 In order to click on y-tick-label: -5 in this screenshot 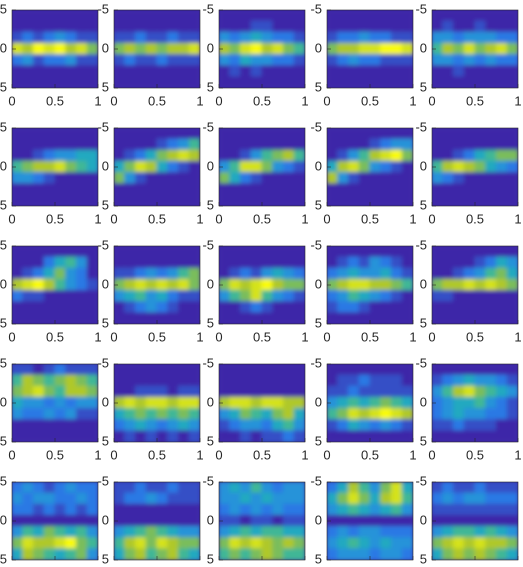, I will do `click(208, 362)`.